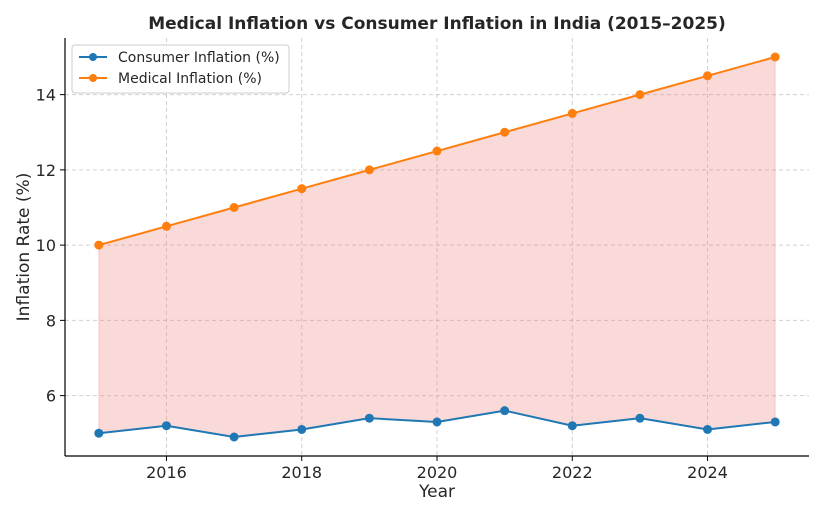  What do you see at coordinates (46, 95) in the screenshot?
I see `y-tick-label: 14` at bounding box center [46, 95].